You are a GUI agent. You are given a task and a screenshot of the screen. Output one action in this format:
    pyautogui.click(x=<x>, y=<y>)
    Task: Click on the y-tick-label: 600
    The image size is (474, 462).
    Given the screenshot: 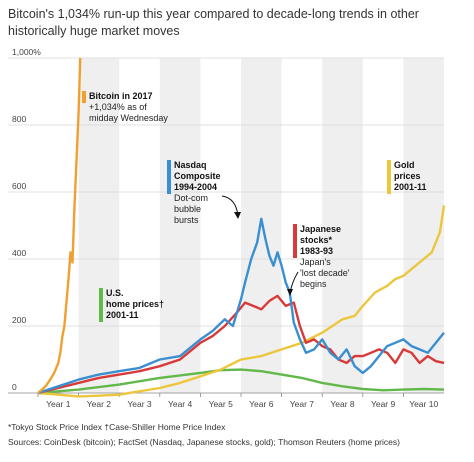 What is the action you would take?
    pyautogui.click(x=19, y=186)
    